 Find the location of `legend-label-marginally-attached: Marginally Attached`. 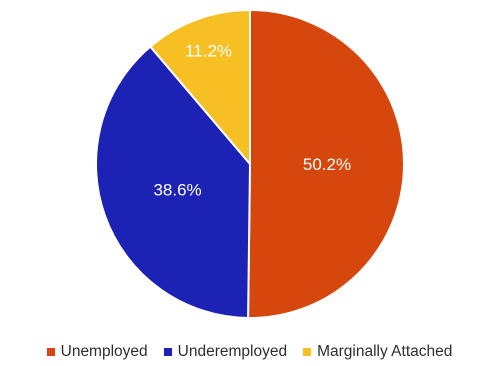

legend-label-marginally-attached: Marginally Attached is located at coordinates (385, 351).